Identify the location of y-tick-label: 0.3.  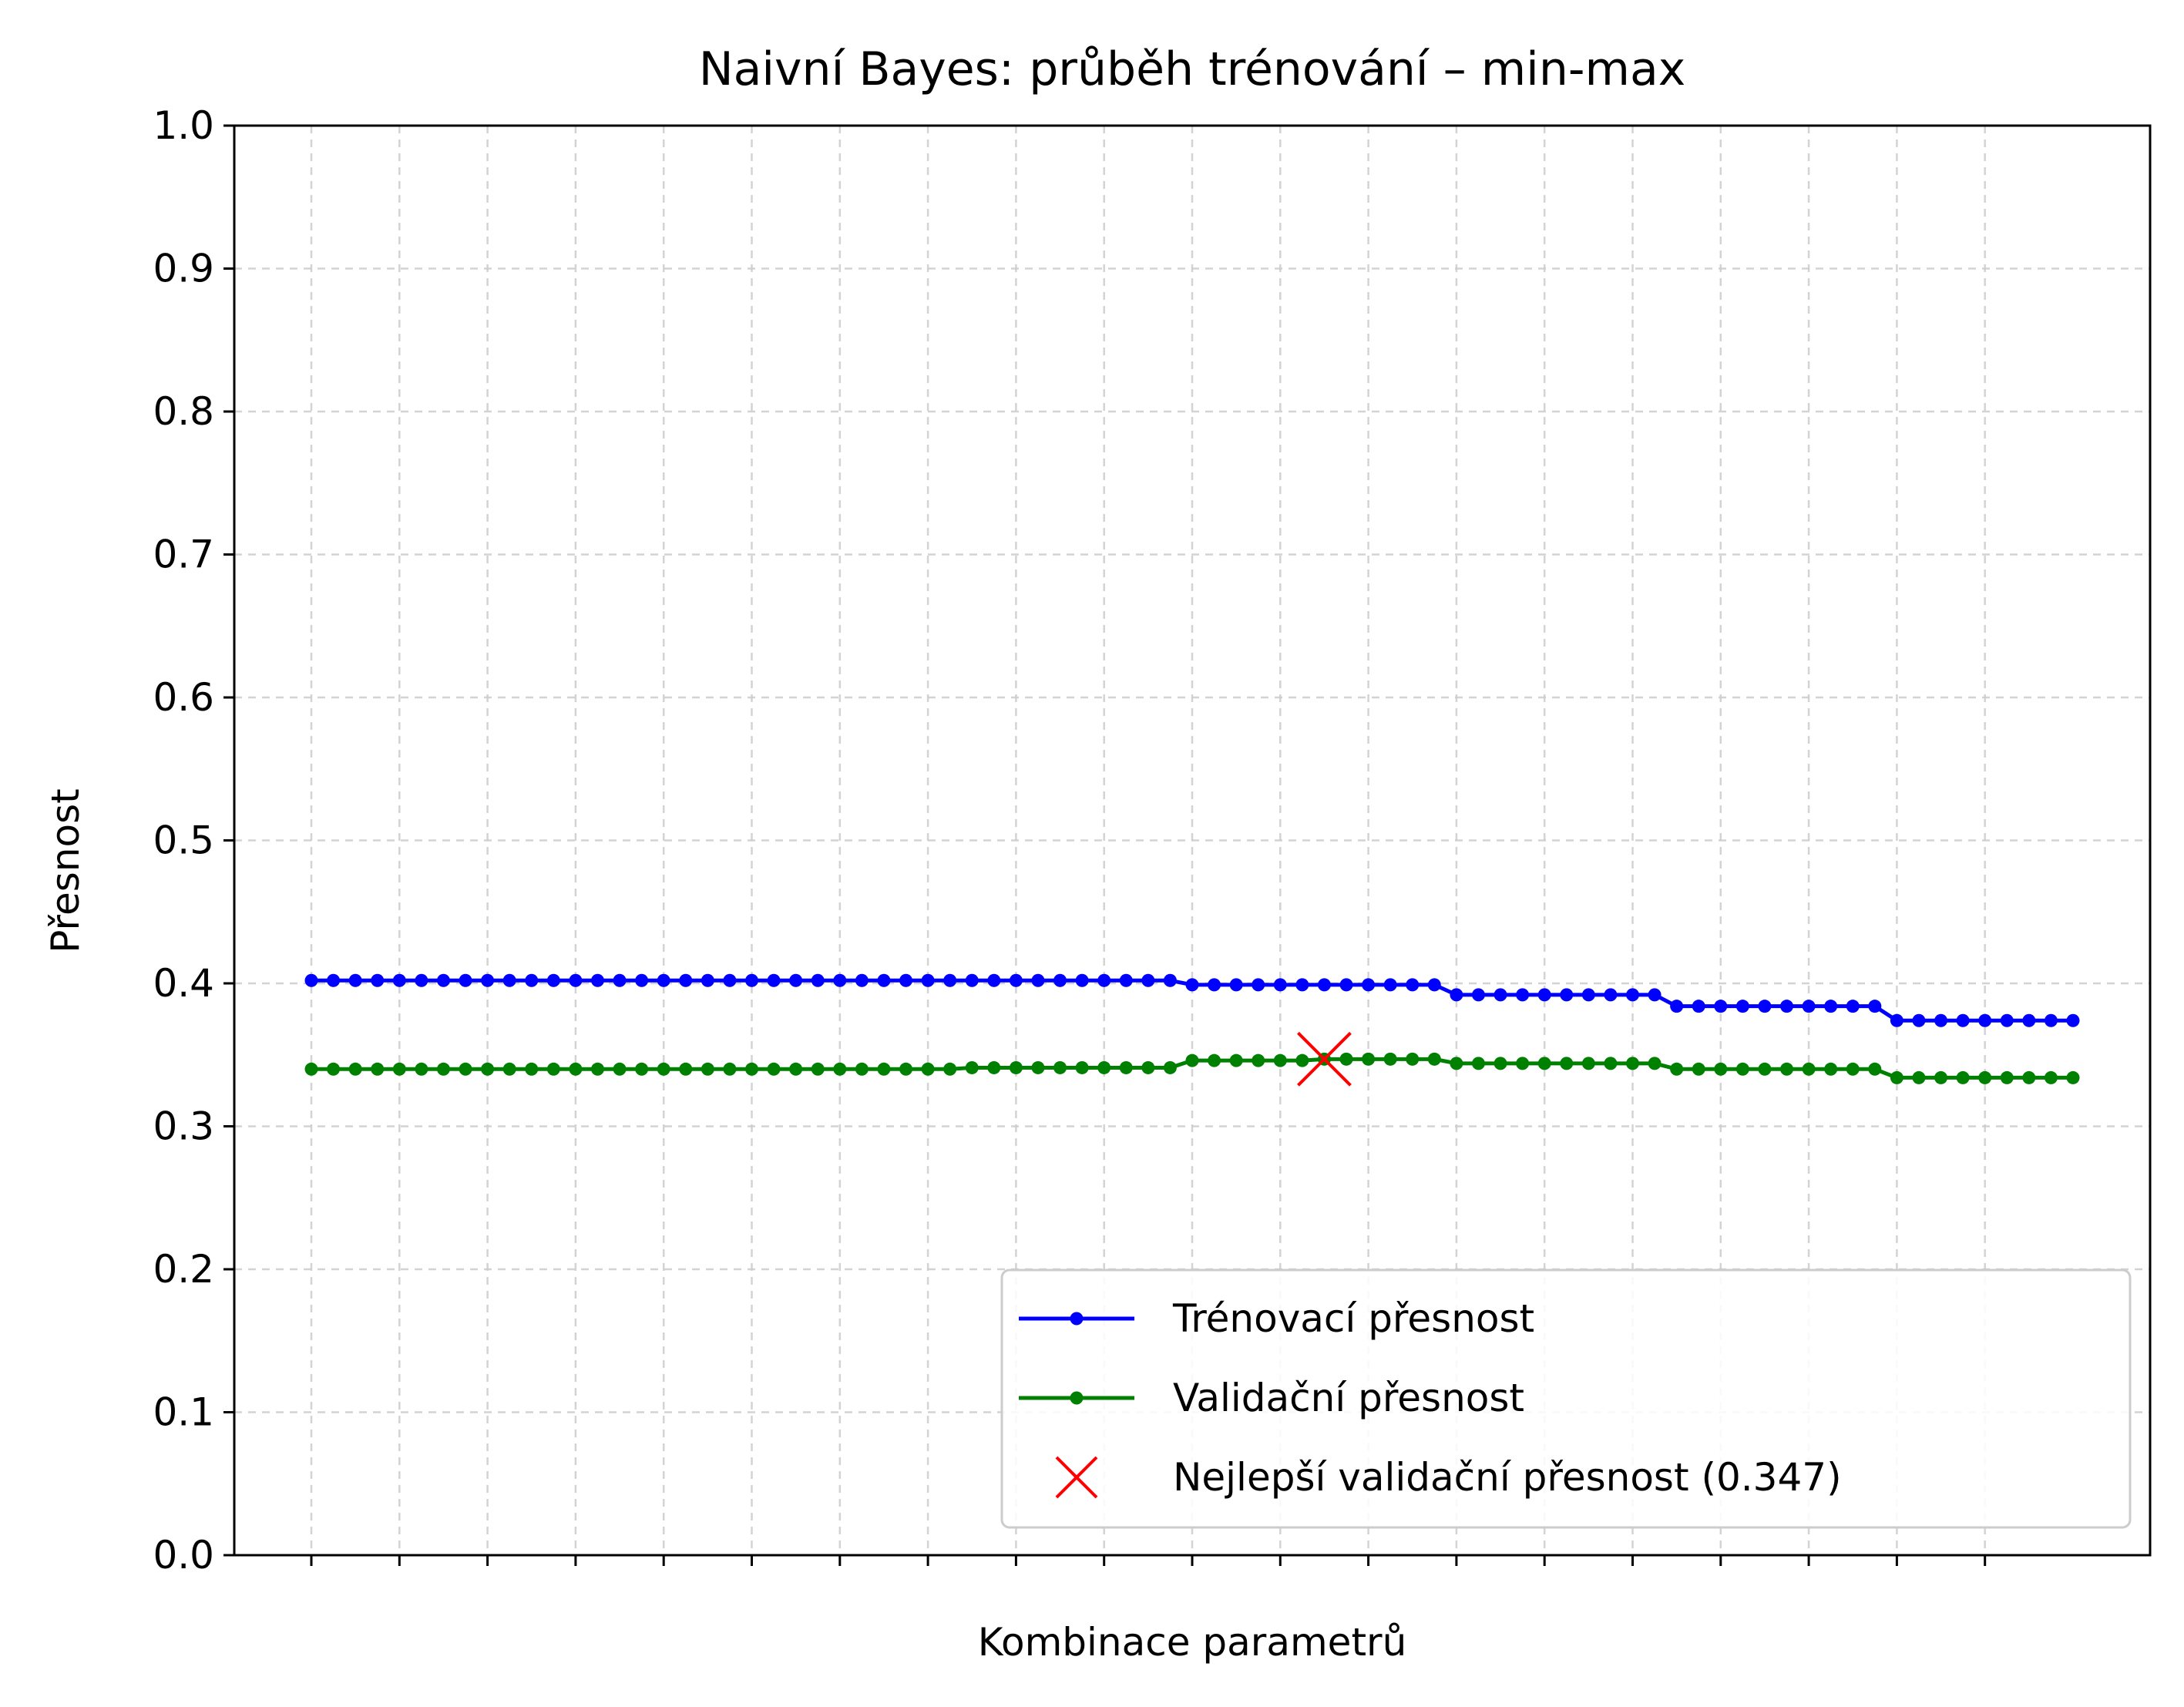
(183, 1126).